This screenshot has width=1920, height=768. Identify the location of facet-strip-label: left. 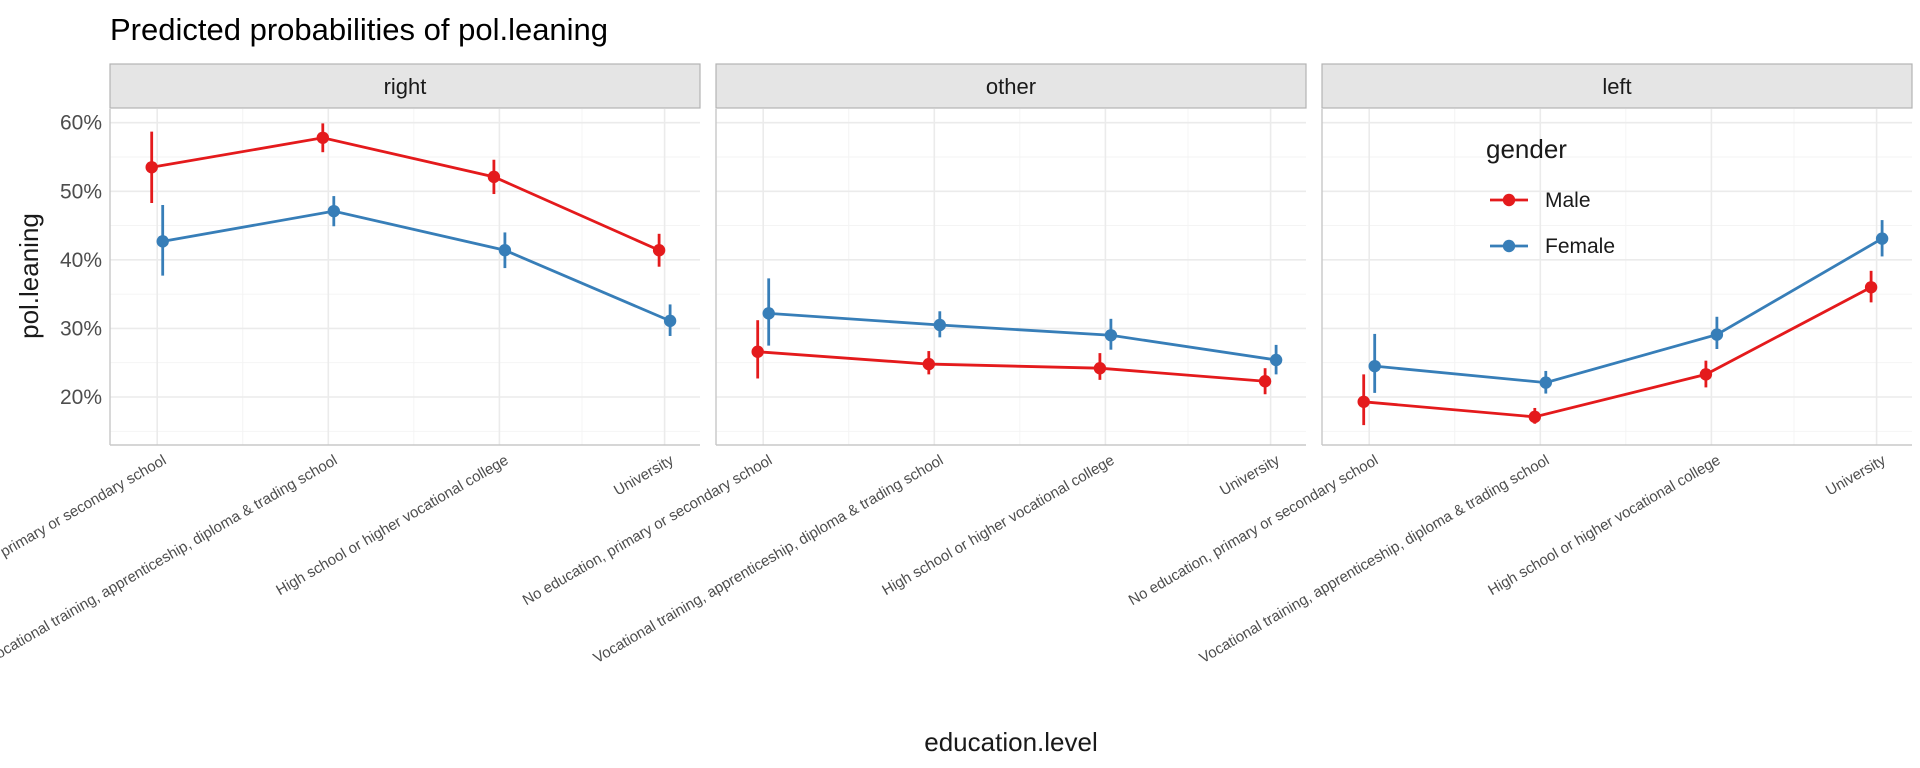
(1616, 86).